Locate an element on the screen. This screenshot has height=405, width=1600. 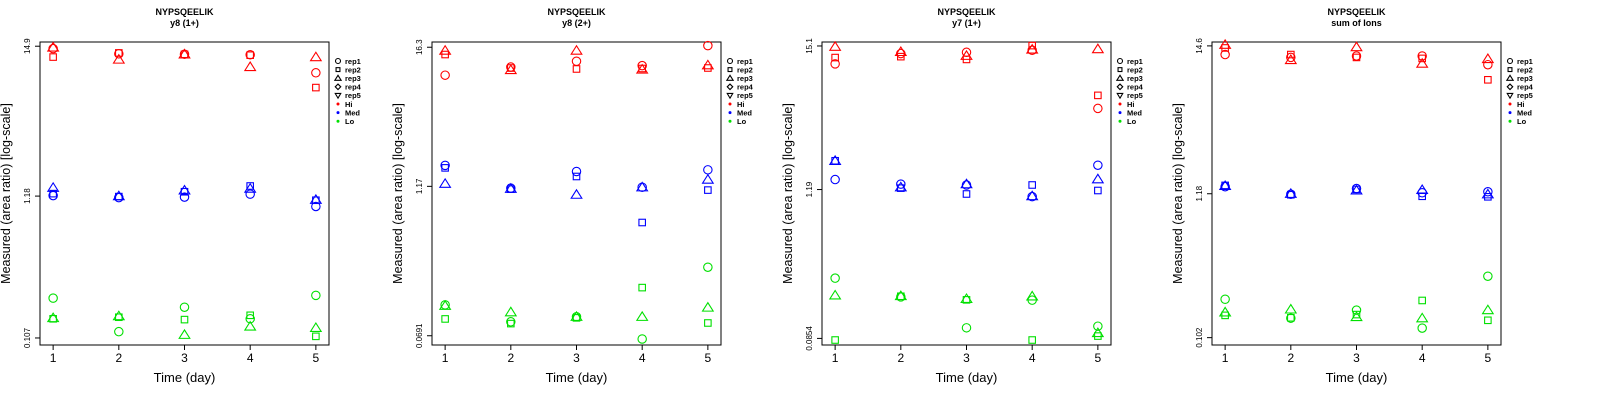
legend-marker-rep1 is located at coordinates (1510, 61).